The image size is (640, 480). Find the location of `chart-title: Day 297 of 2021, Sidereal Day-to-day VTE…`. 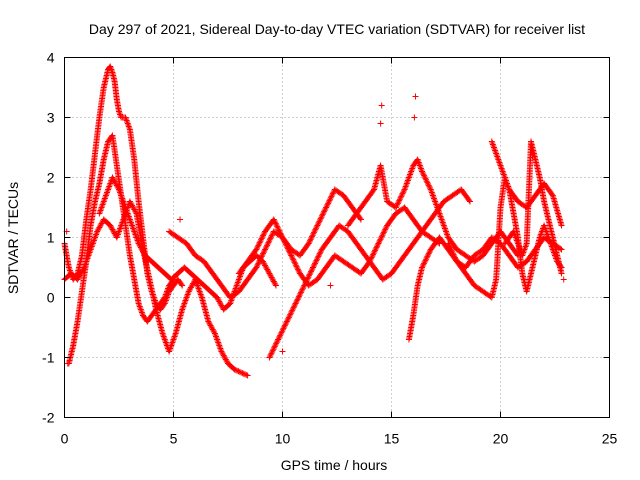

chart-title: Day 297 of 2021, Sidereal Day-to-day VTE… is located at coordinates (337, 29).